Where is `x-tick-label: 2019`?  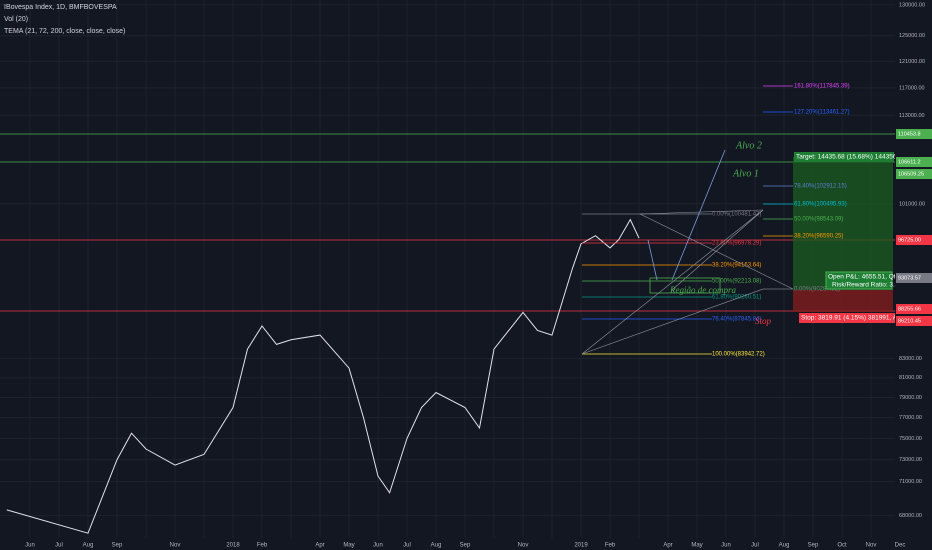 x-tick-label: 2019 is located at coordinates (581, 546).